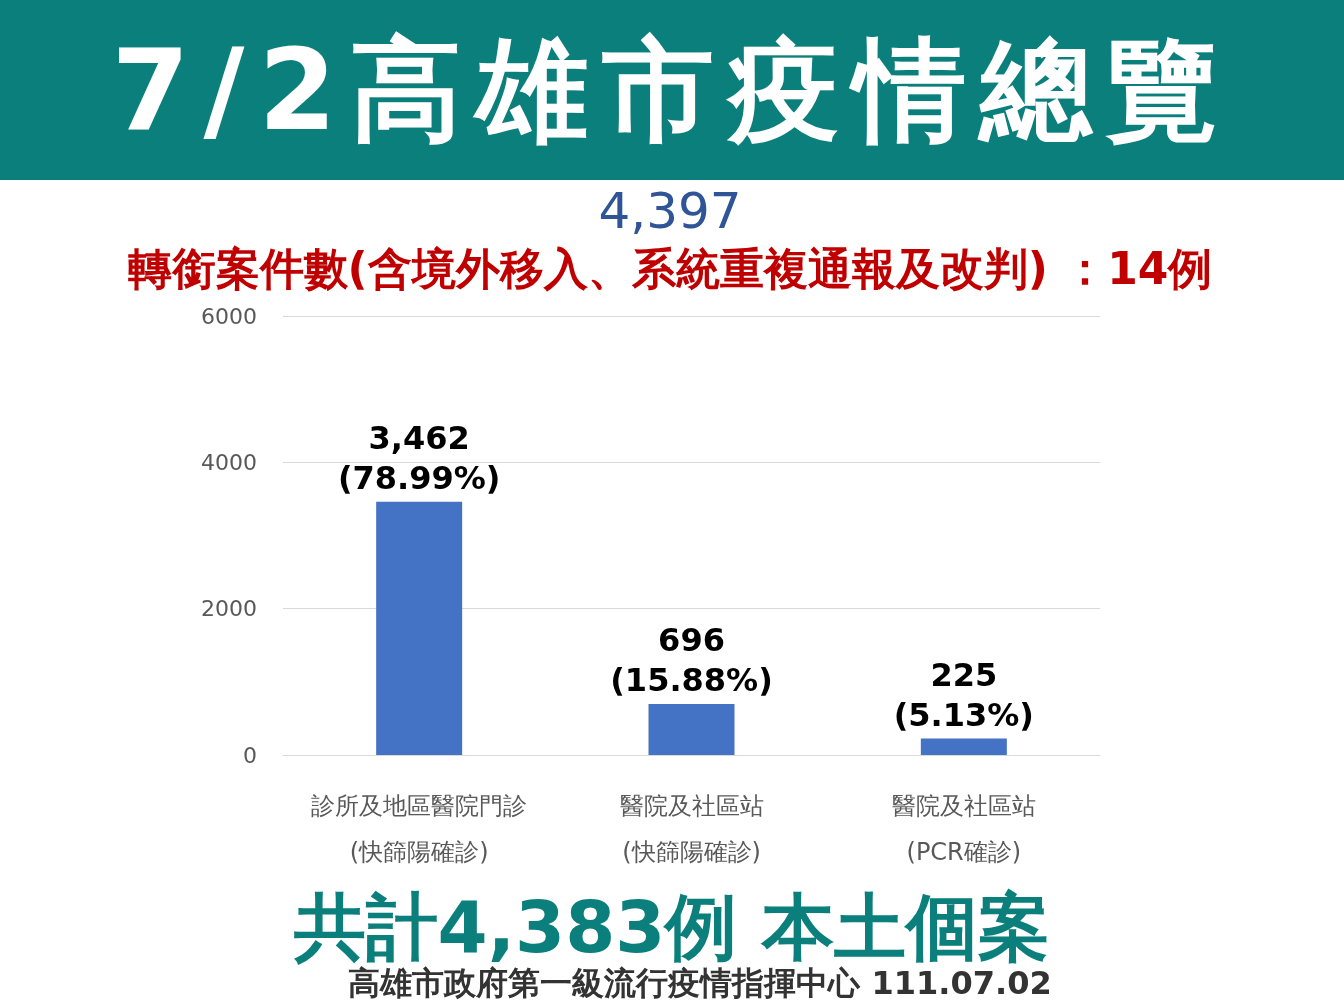 This screenshot has height=1008, width=1344. Describe the element at coordinates (419, 457) in the screenshot. I see `data-label: 3,462 (78.99%)` at that location.